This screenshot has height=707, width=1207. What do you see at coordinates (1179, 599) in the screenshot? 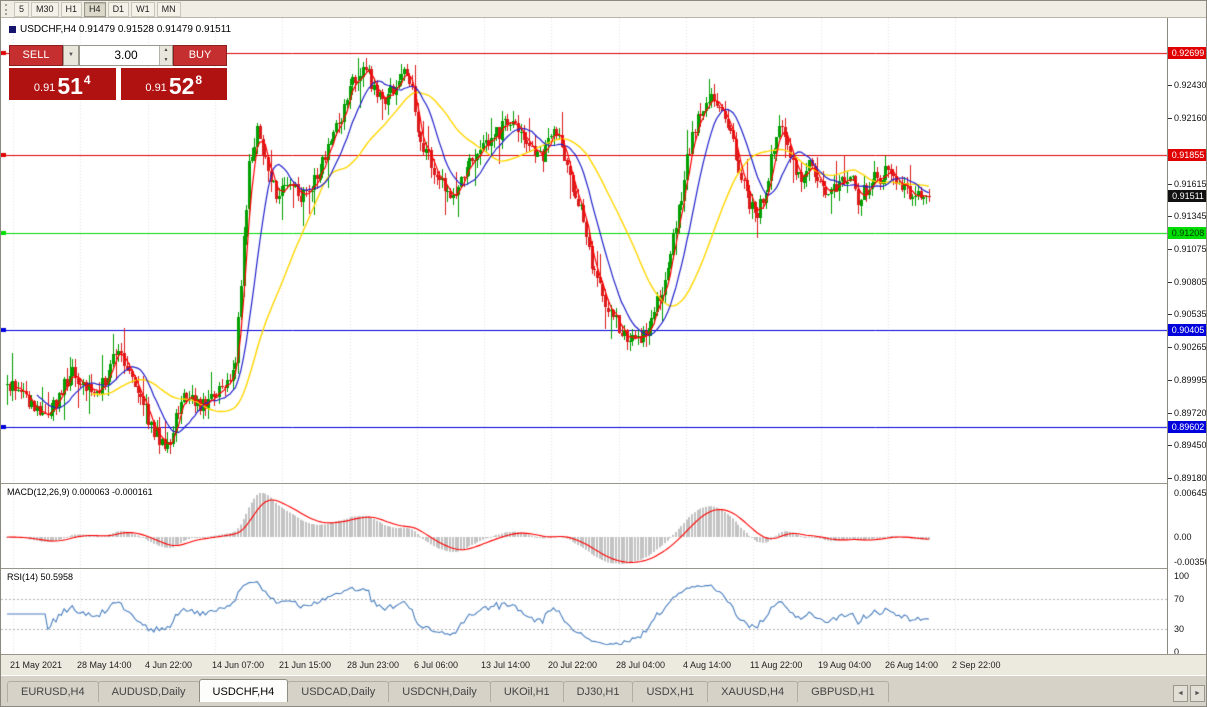
I see `rsi-axis-label: 70` at bounding box center [1179, 599].